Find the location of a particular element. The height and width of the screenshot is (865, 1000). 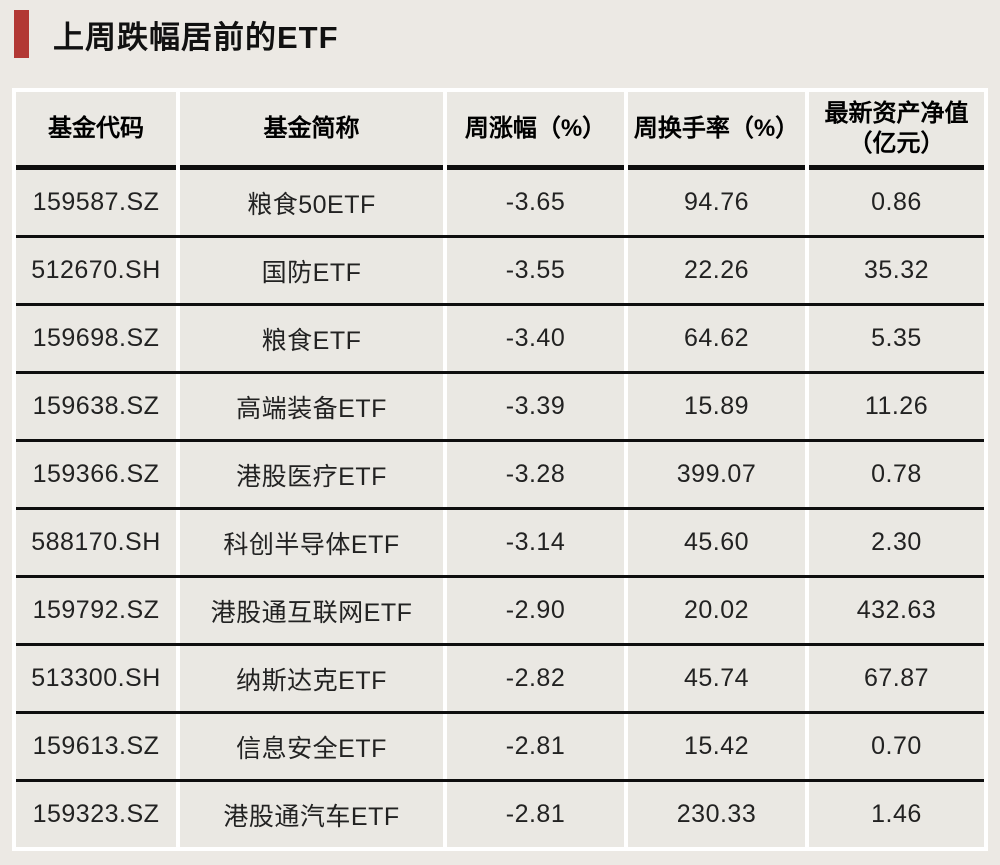

table-cell-code: 513300.SH is located at coordinates (96, 678).